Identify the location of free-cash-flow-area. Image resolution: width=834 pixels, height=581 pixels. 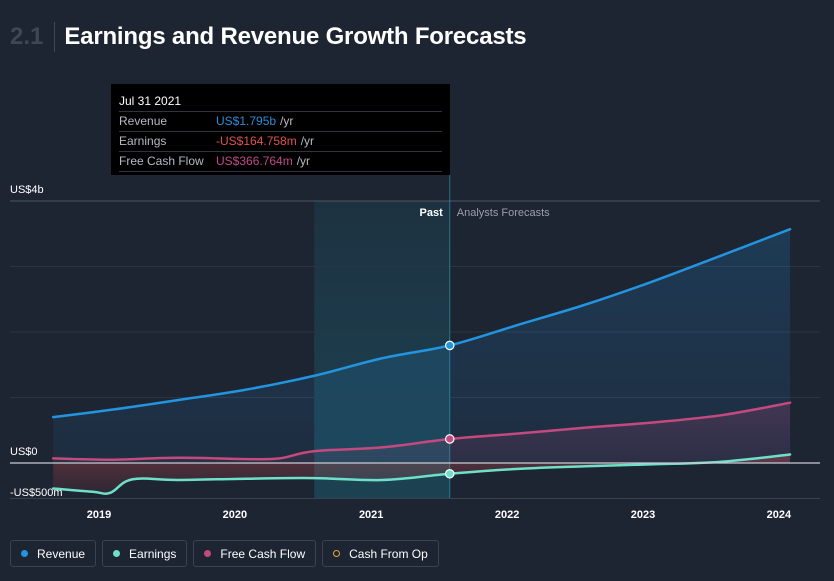
(422, 432).